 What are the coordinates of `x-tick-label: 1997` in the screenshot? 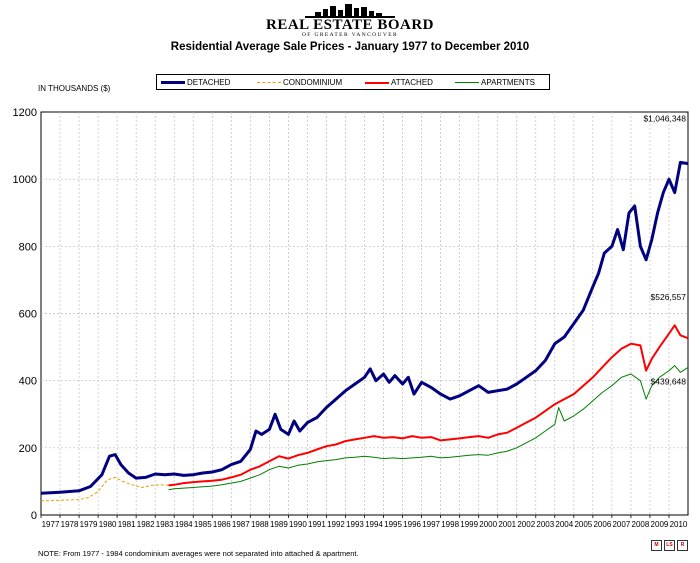 It's located at (431, 524).